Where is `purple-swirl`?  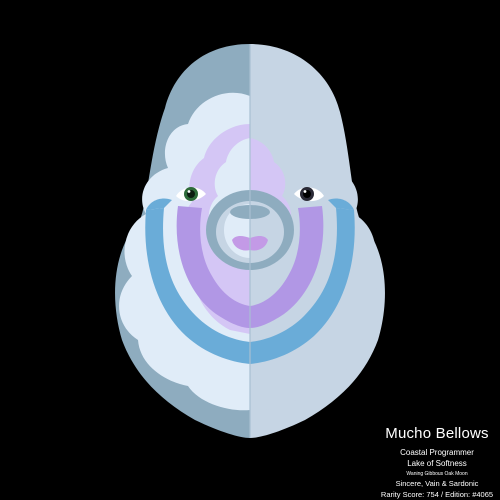
purple-swirl is located at coordinates (250, 267).